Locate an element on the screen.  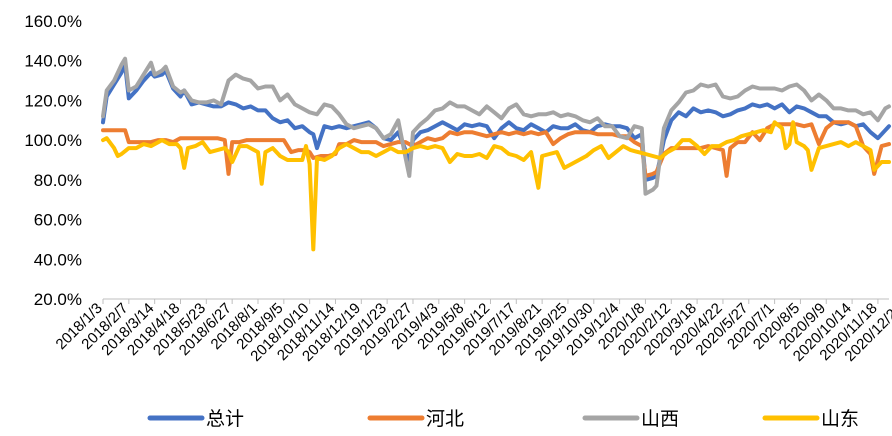
y-tick-label: 120.0% is located at coordinates (53, 100).